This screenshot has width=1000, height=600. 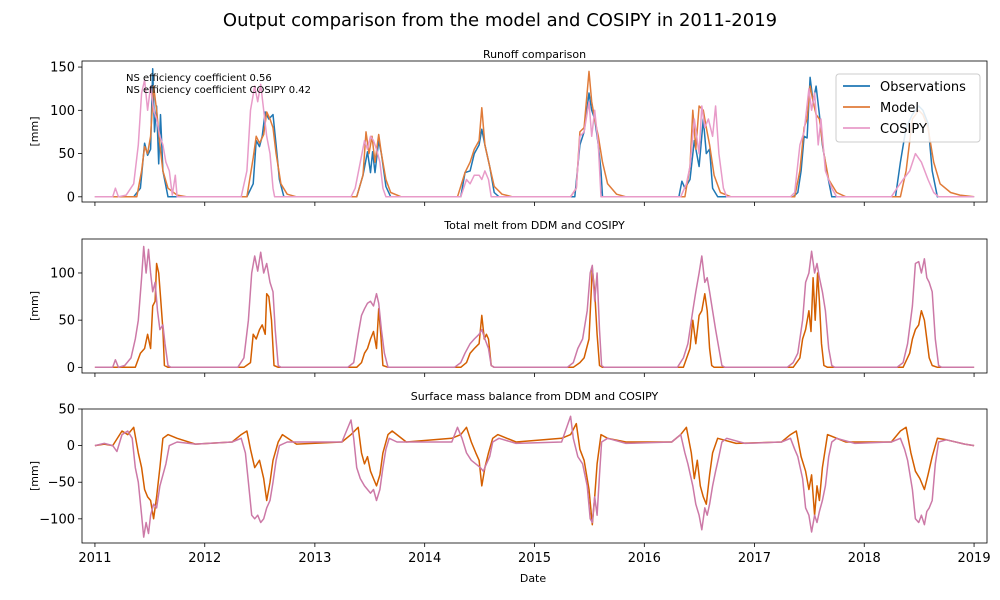 What do you see at coordinates (974, 558) in the screenshot?
I see `x-tick-label: 2019` at bounding box center [974, 558].